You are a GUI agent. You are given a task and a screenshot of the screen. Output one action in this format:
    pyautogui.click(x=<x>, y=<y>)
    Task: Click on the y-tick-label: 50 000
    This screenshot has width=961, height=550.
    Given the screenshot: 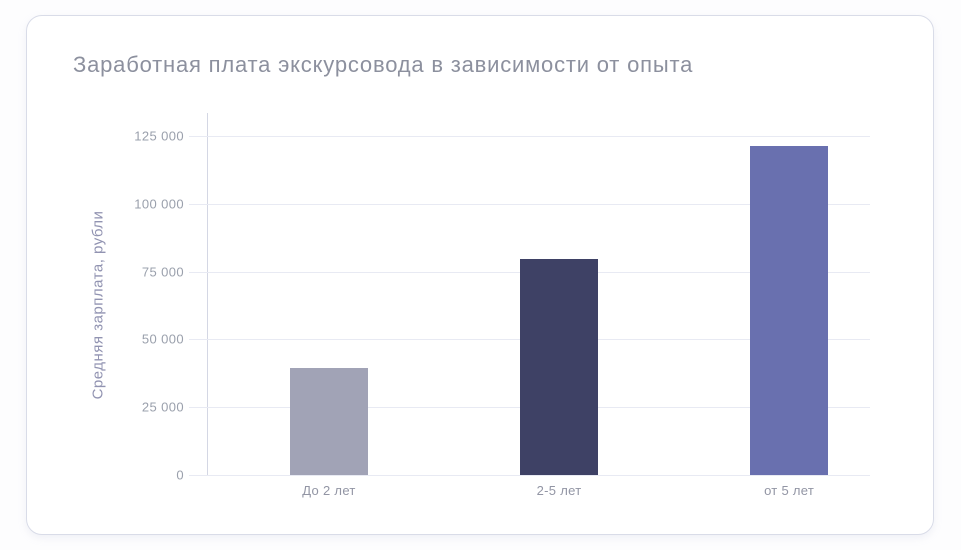 What is the action you would take?
    pyautogui.click(x=162, y=339)
    